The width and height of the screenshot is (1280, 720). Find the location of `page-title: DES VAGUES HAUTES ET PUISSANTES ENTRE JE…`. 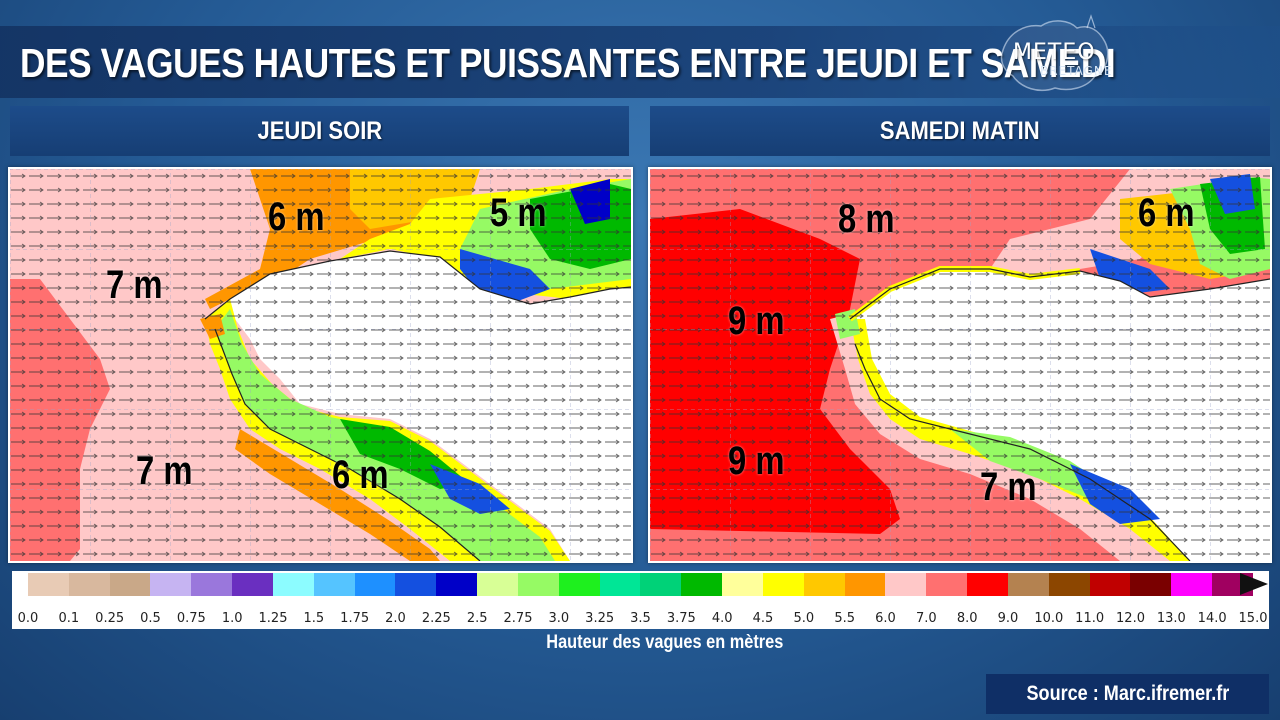

page-title: DES VAGUES HAUTES ET PUISSANTES ENTRE JE… is located at coordinates (568, 63).